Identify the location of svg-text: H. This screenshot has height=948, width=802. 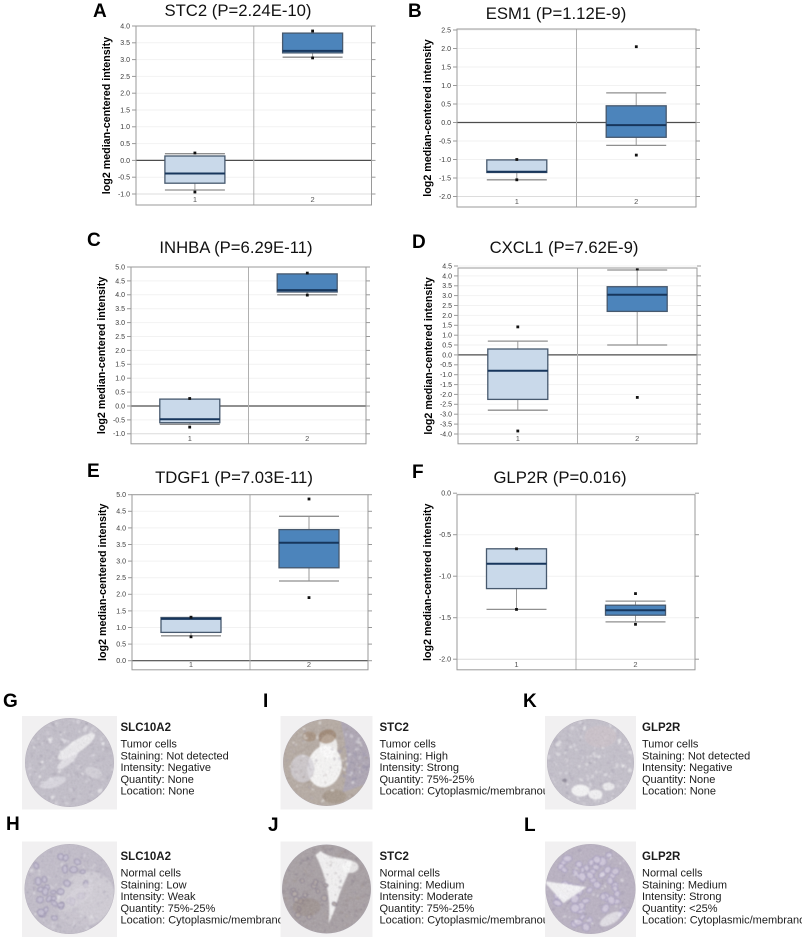
(13, 824).